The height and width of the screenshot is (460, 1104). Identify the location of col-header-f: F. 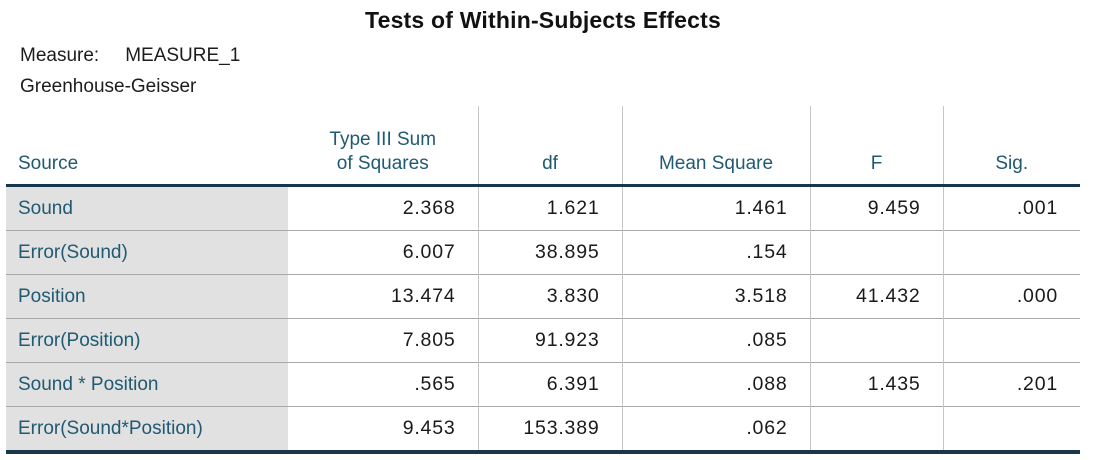
(877, 146).